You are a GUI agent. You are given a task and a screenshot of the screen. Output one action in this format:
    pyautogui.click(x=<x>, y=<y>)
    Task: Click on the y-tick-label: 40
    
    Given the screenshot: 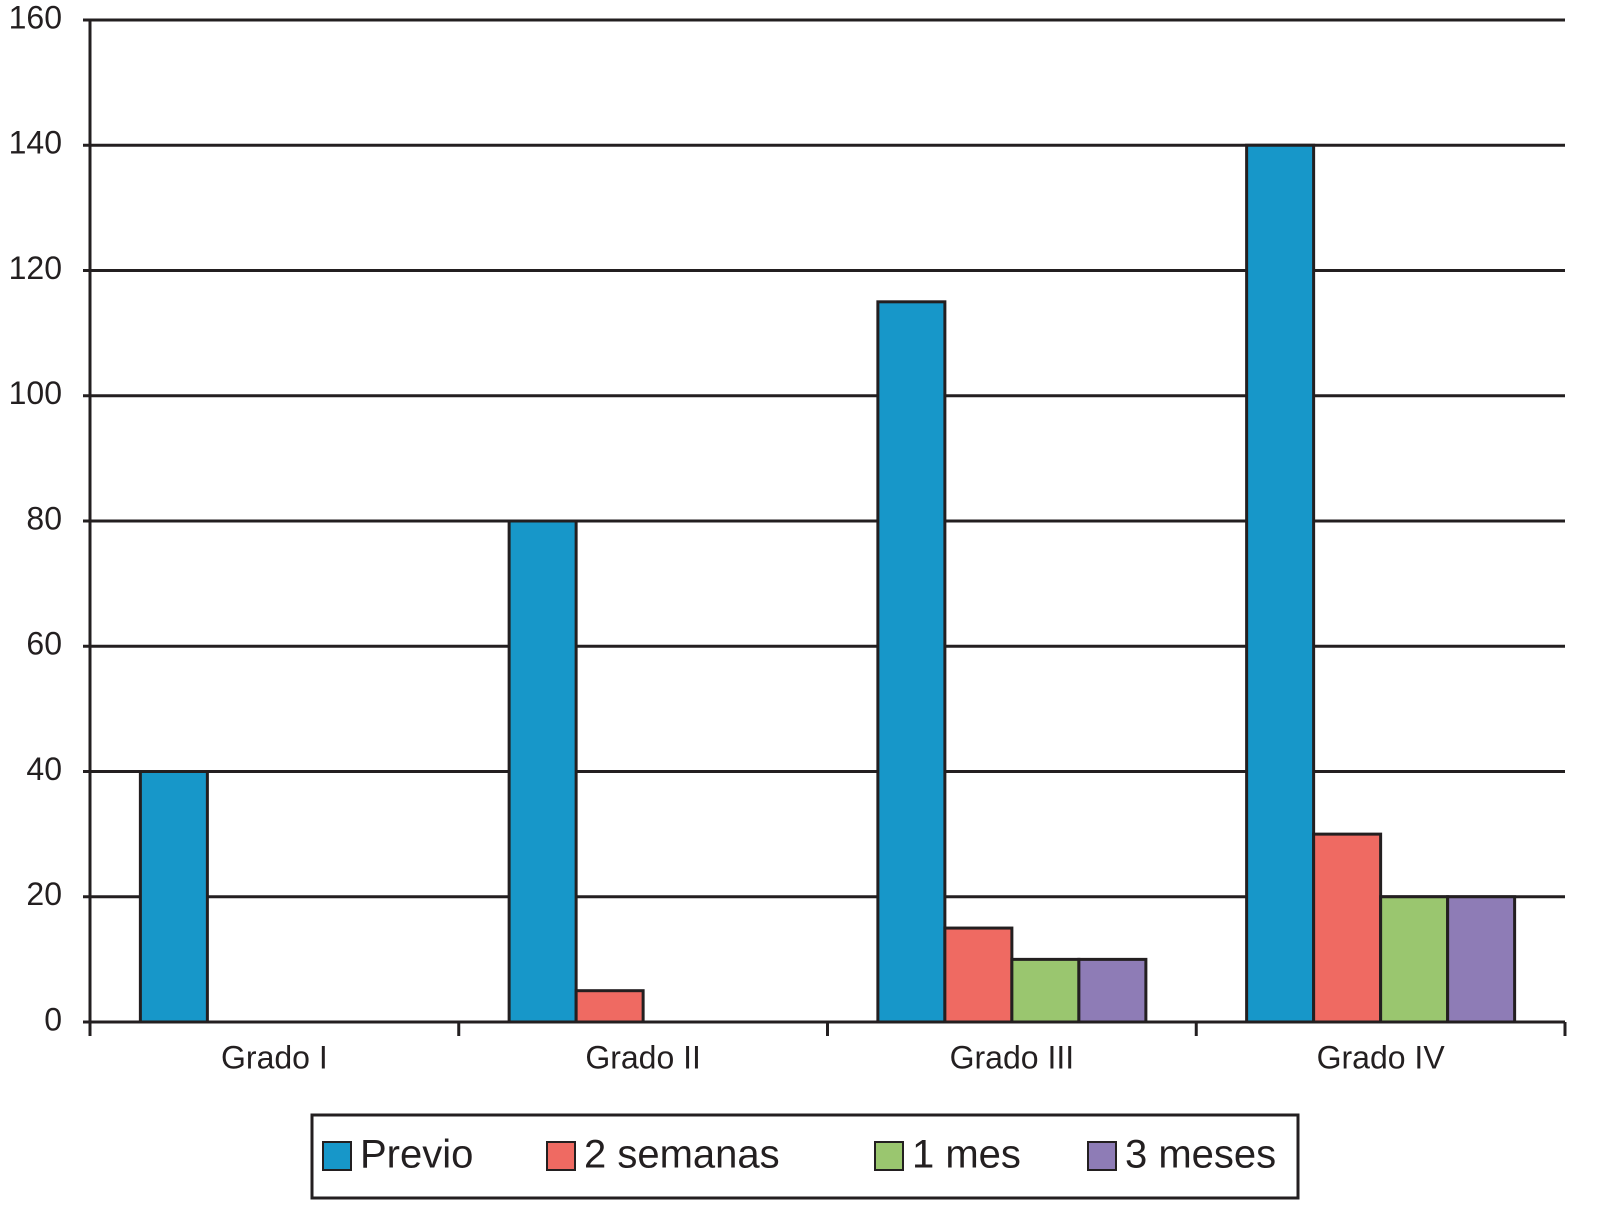 What is the action you would take?
    pyautogui.click(x=44, y=769)
    